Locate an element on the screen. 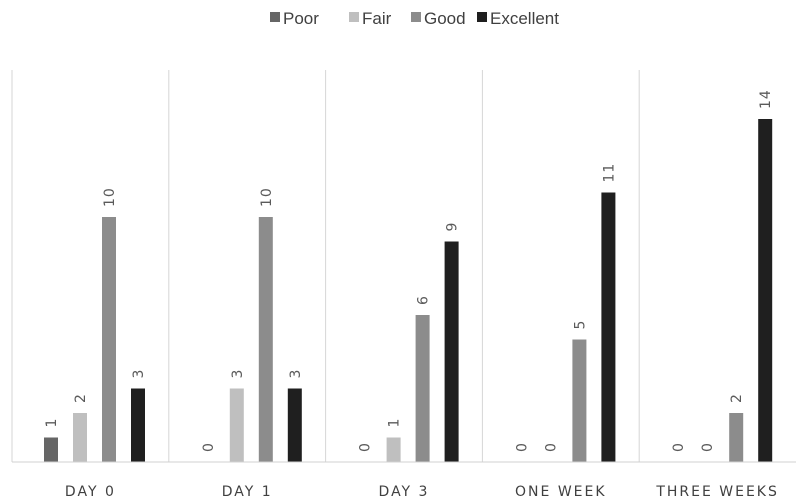  category-label-one-week: ONE WEEK is located at coordinates (561, 492).